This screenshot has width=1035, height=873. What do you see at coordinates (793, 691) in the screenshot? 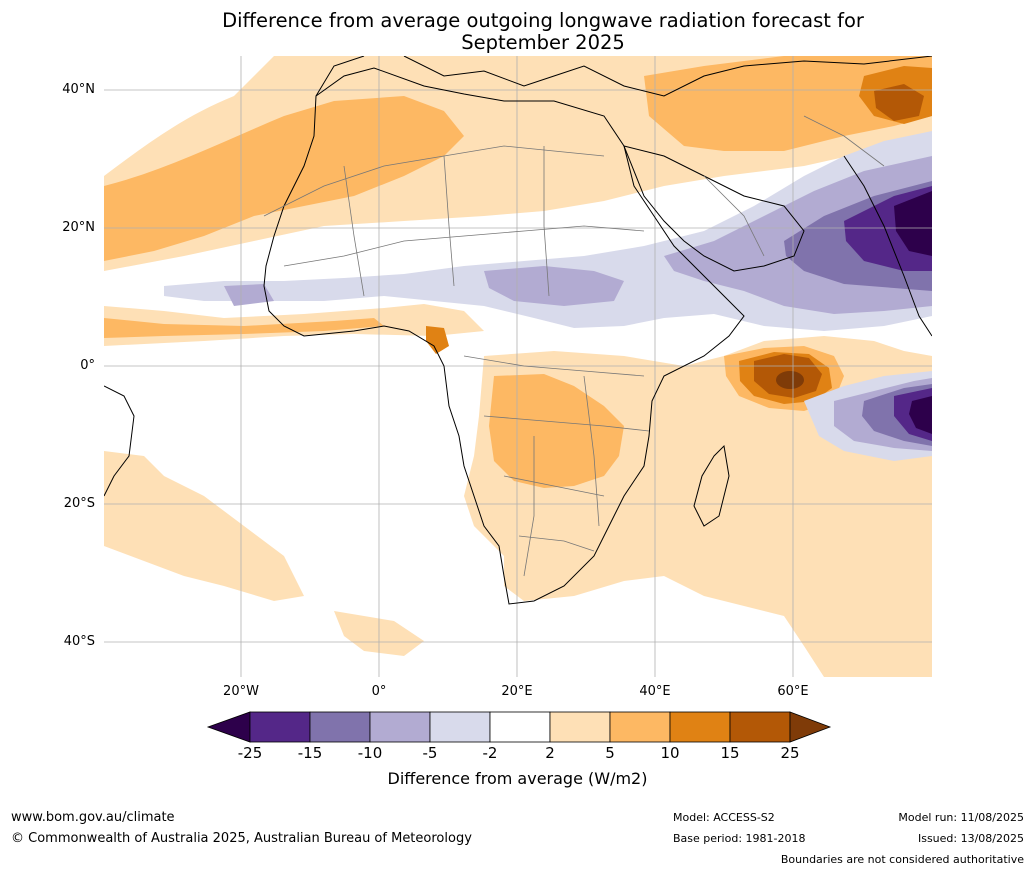
I see `lon-label-60e: 60°E` at bounding box center [793, 691].